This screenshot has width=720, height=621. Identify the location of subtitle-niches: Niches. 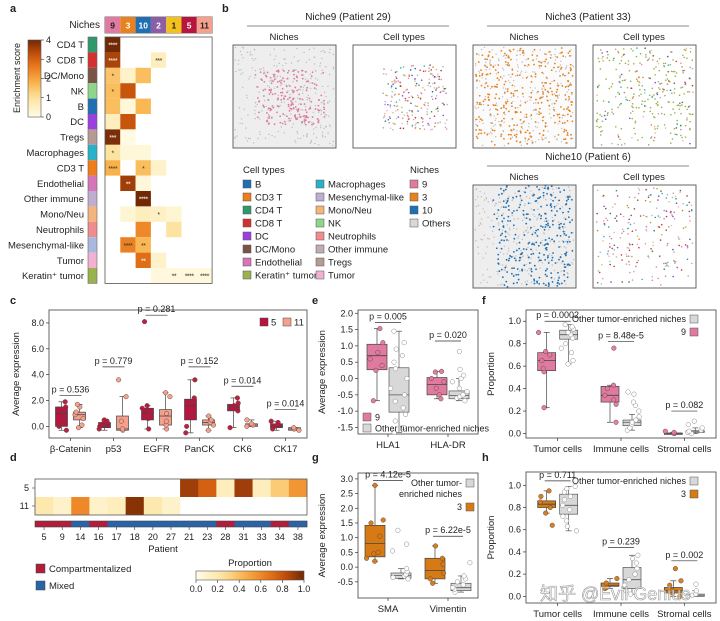
(283, 37).